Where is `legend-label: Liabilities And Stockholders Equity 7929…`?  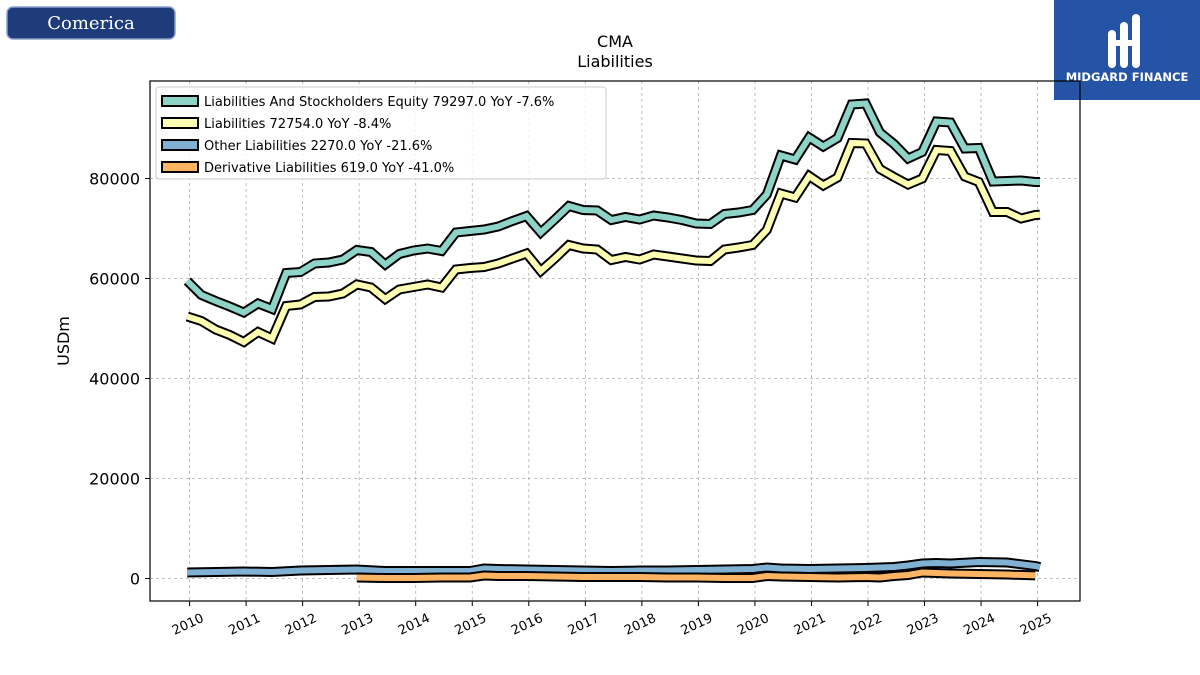 legend-label: Liabilities And Stockholders Equity 7929… is located at coordinates (379, 102).